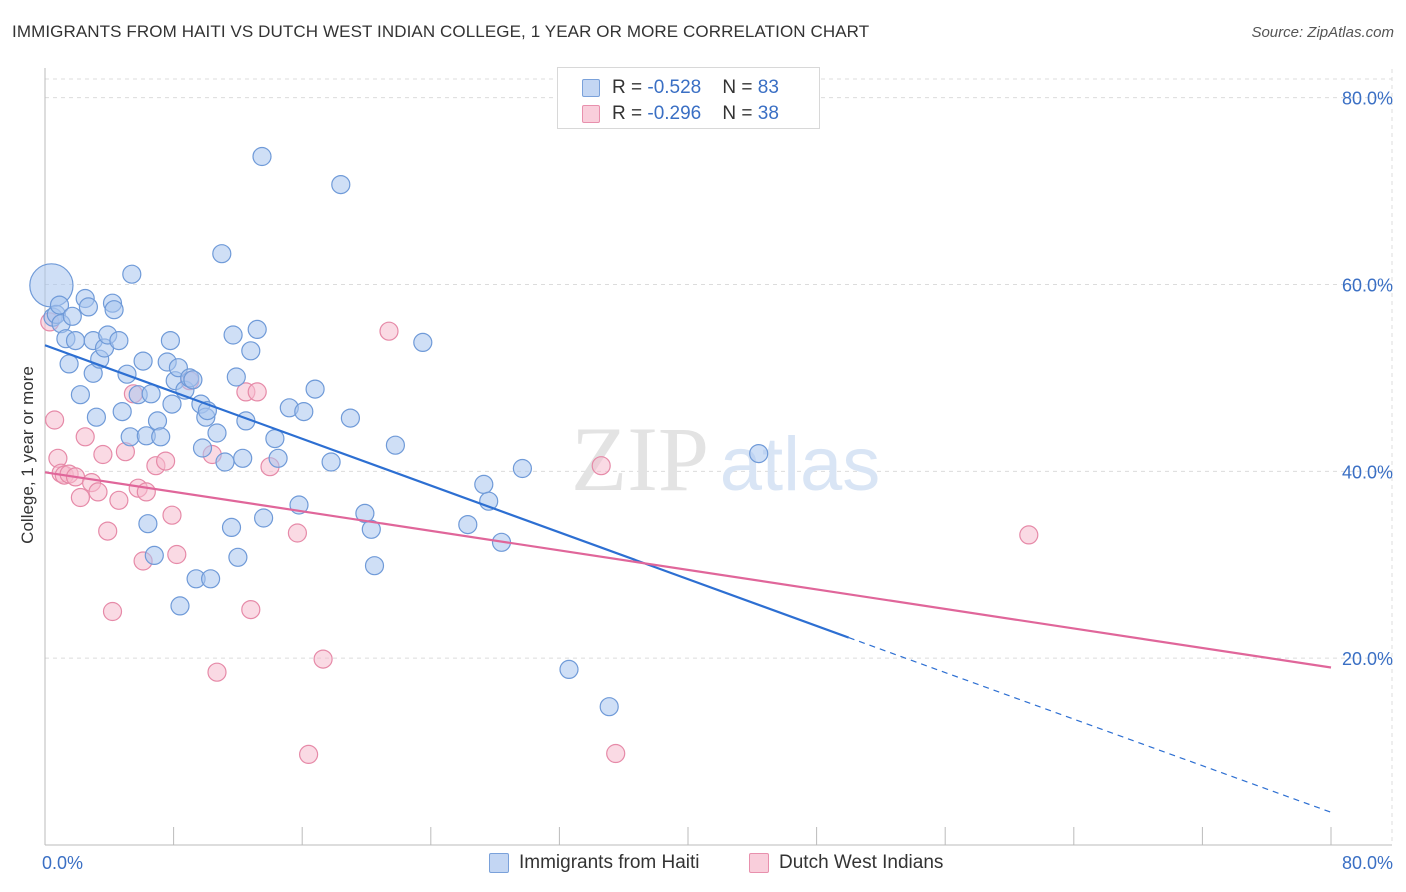 The height and width of the screenshot is (892, 1406). Describe the element at coordinates (1367, 659) in the screenshot. I see `y-tick-label: 20.0%` at that location.